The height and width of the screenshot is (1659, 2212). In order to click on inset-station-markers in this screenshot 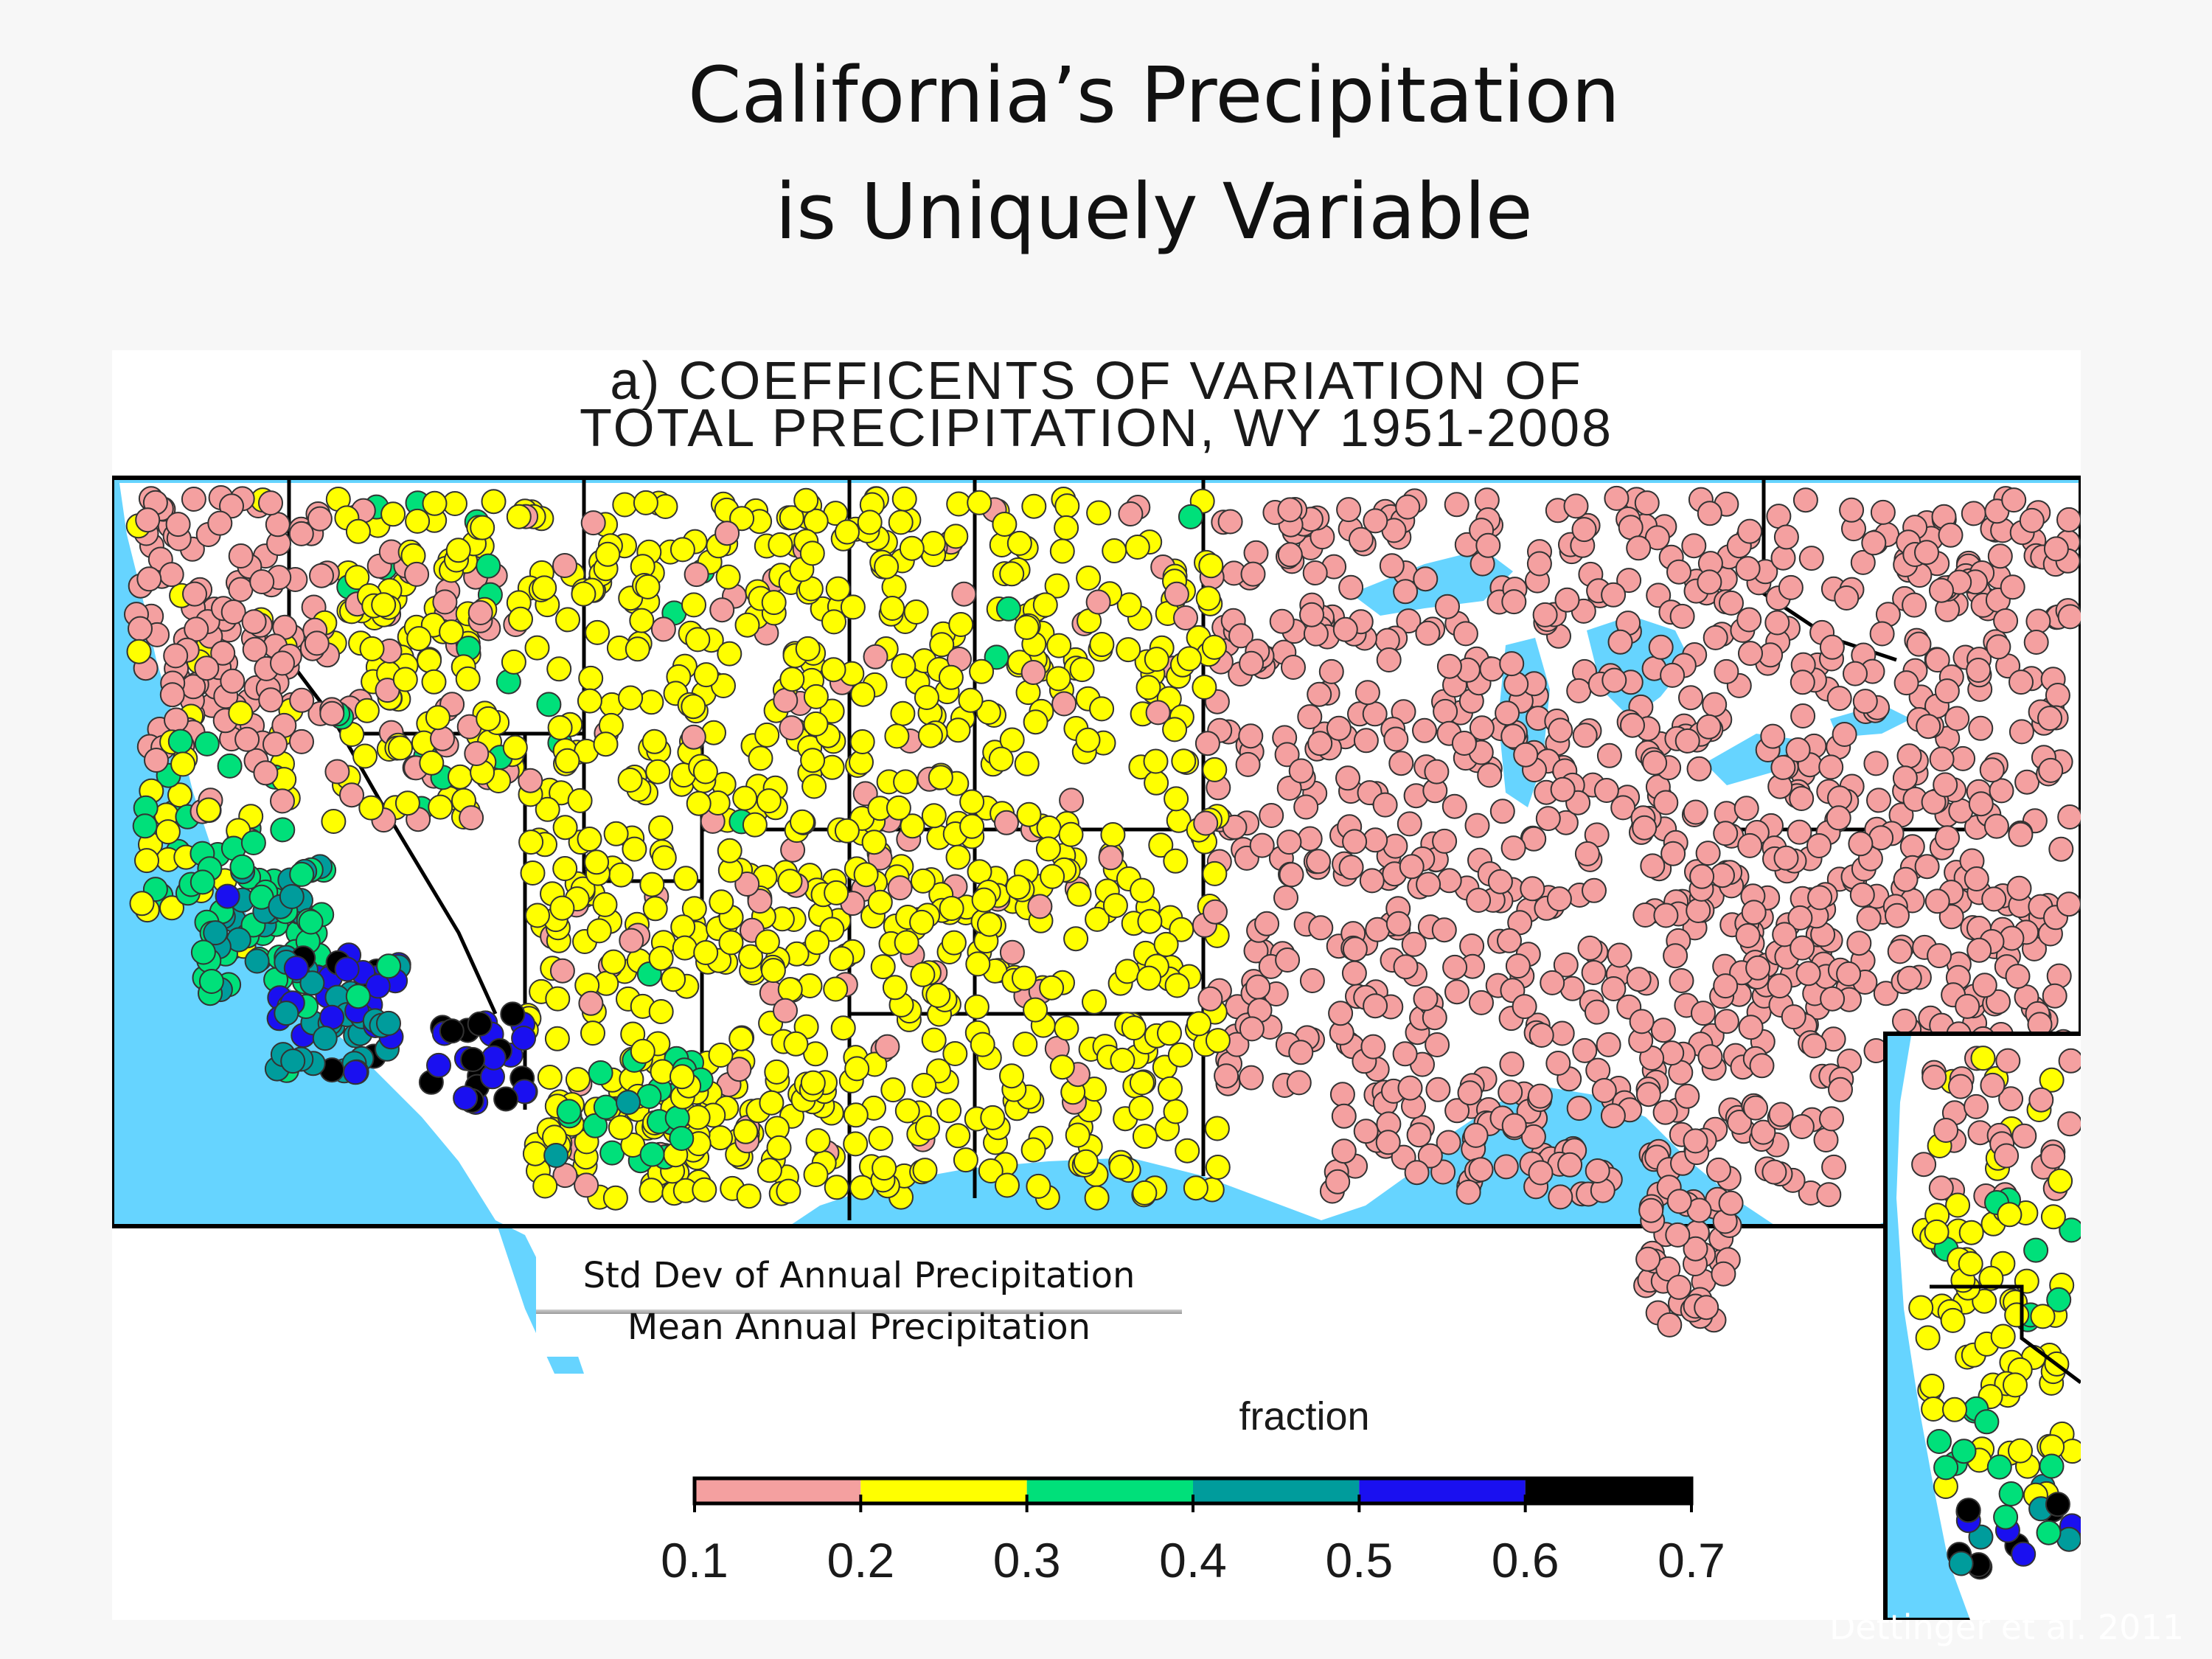, I will do `click(1994, 1313)`.